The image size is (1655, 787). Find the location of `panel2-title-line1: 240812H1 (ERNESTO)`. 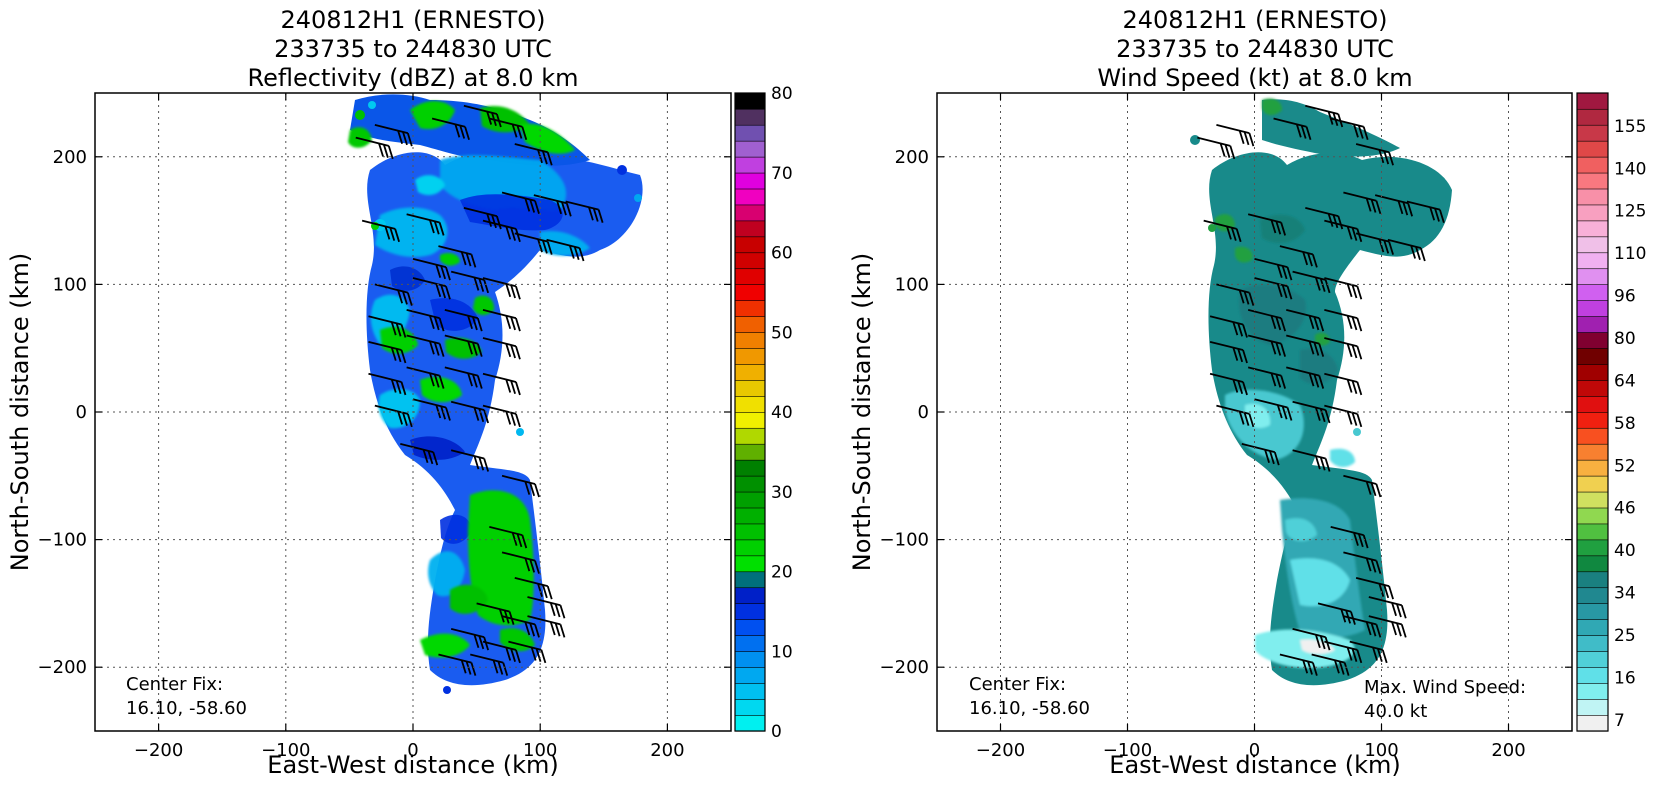

panel2-title-line1: 240812H1 (ERNESTO) is located at coordinates (1254, 20).